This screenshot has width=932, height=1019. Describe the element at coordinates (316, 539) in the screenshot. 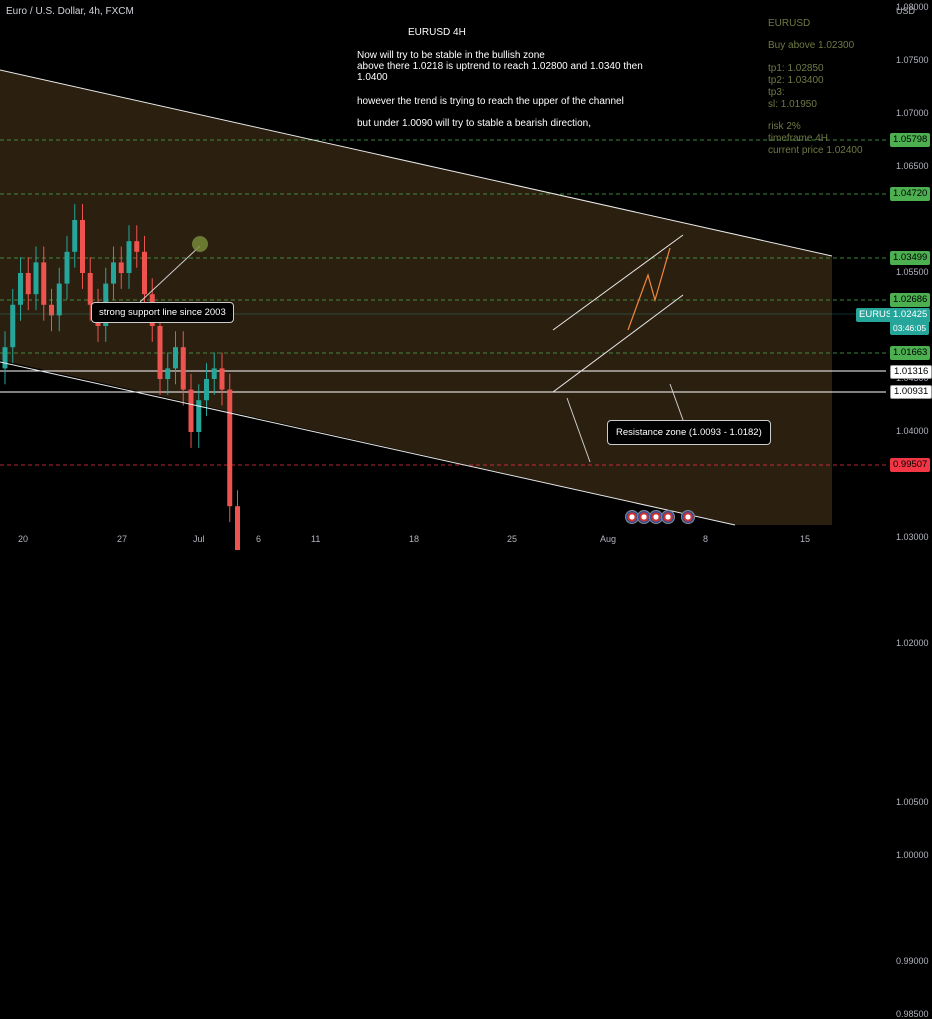

I see `x-tick-label: 11` at that location.